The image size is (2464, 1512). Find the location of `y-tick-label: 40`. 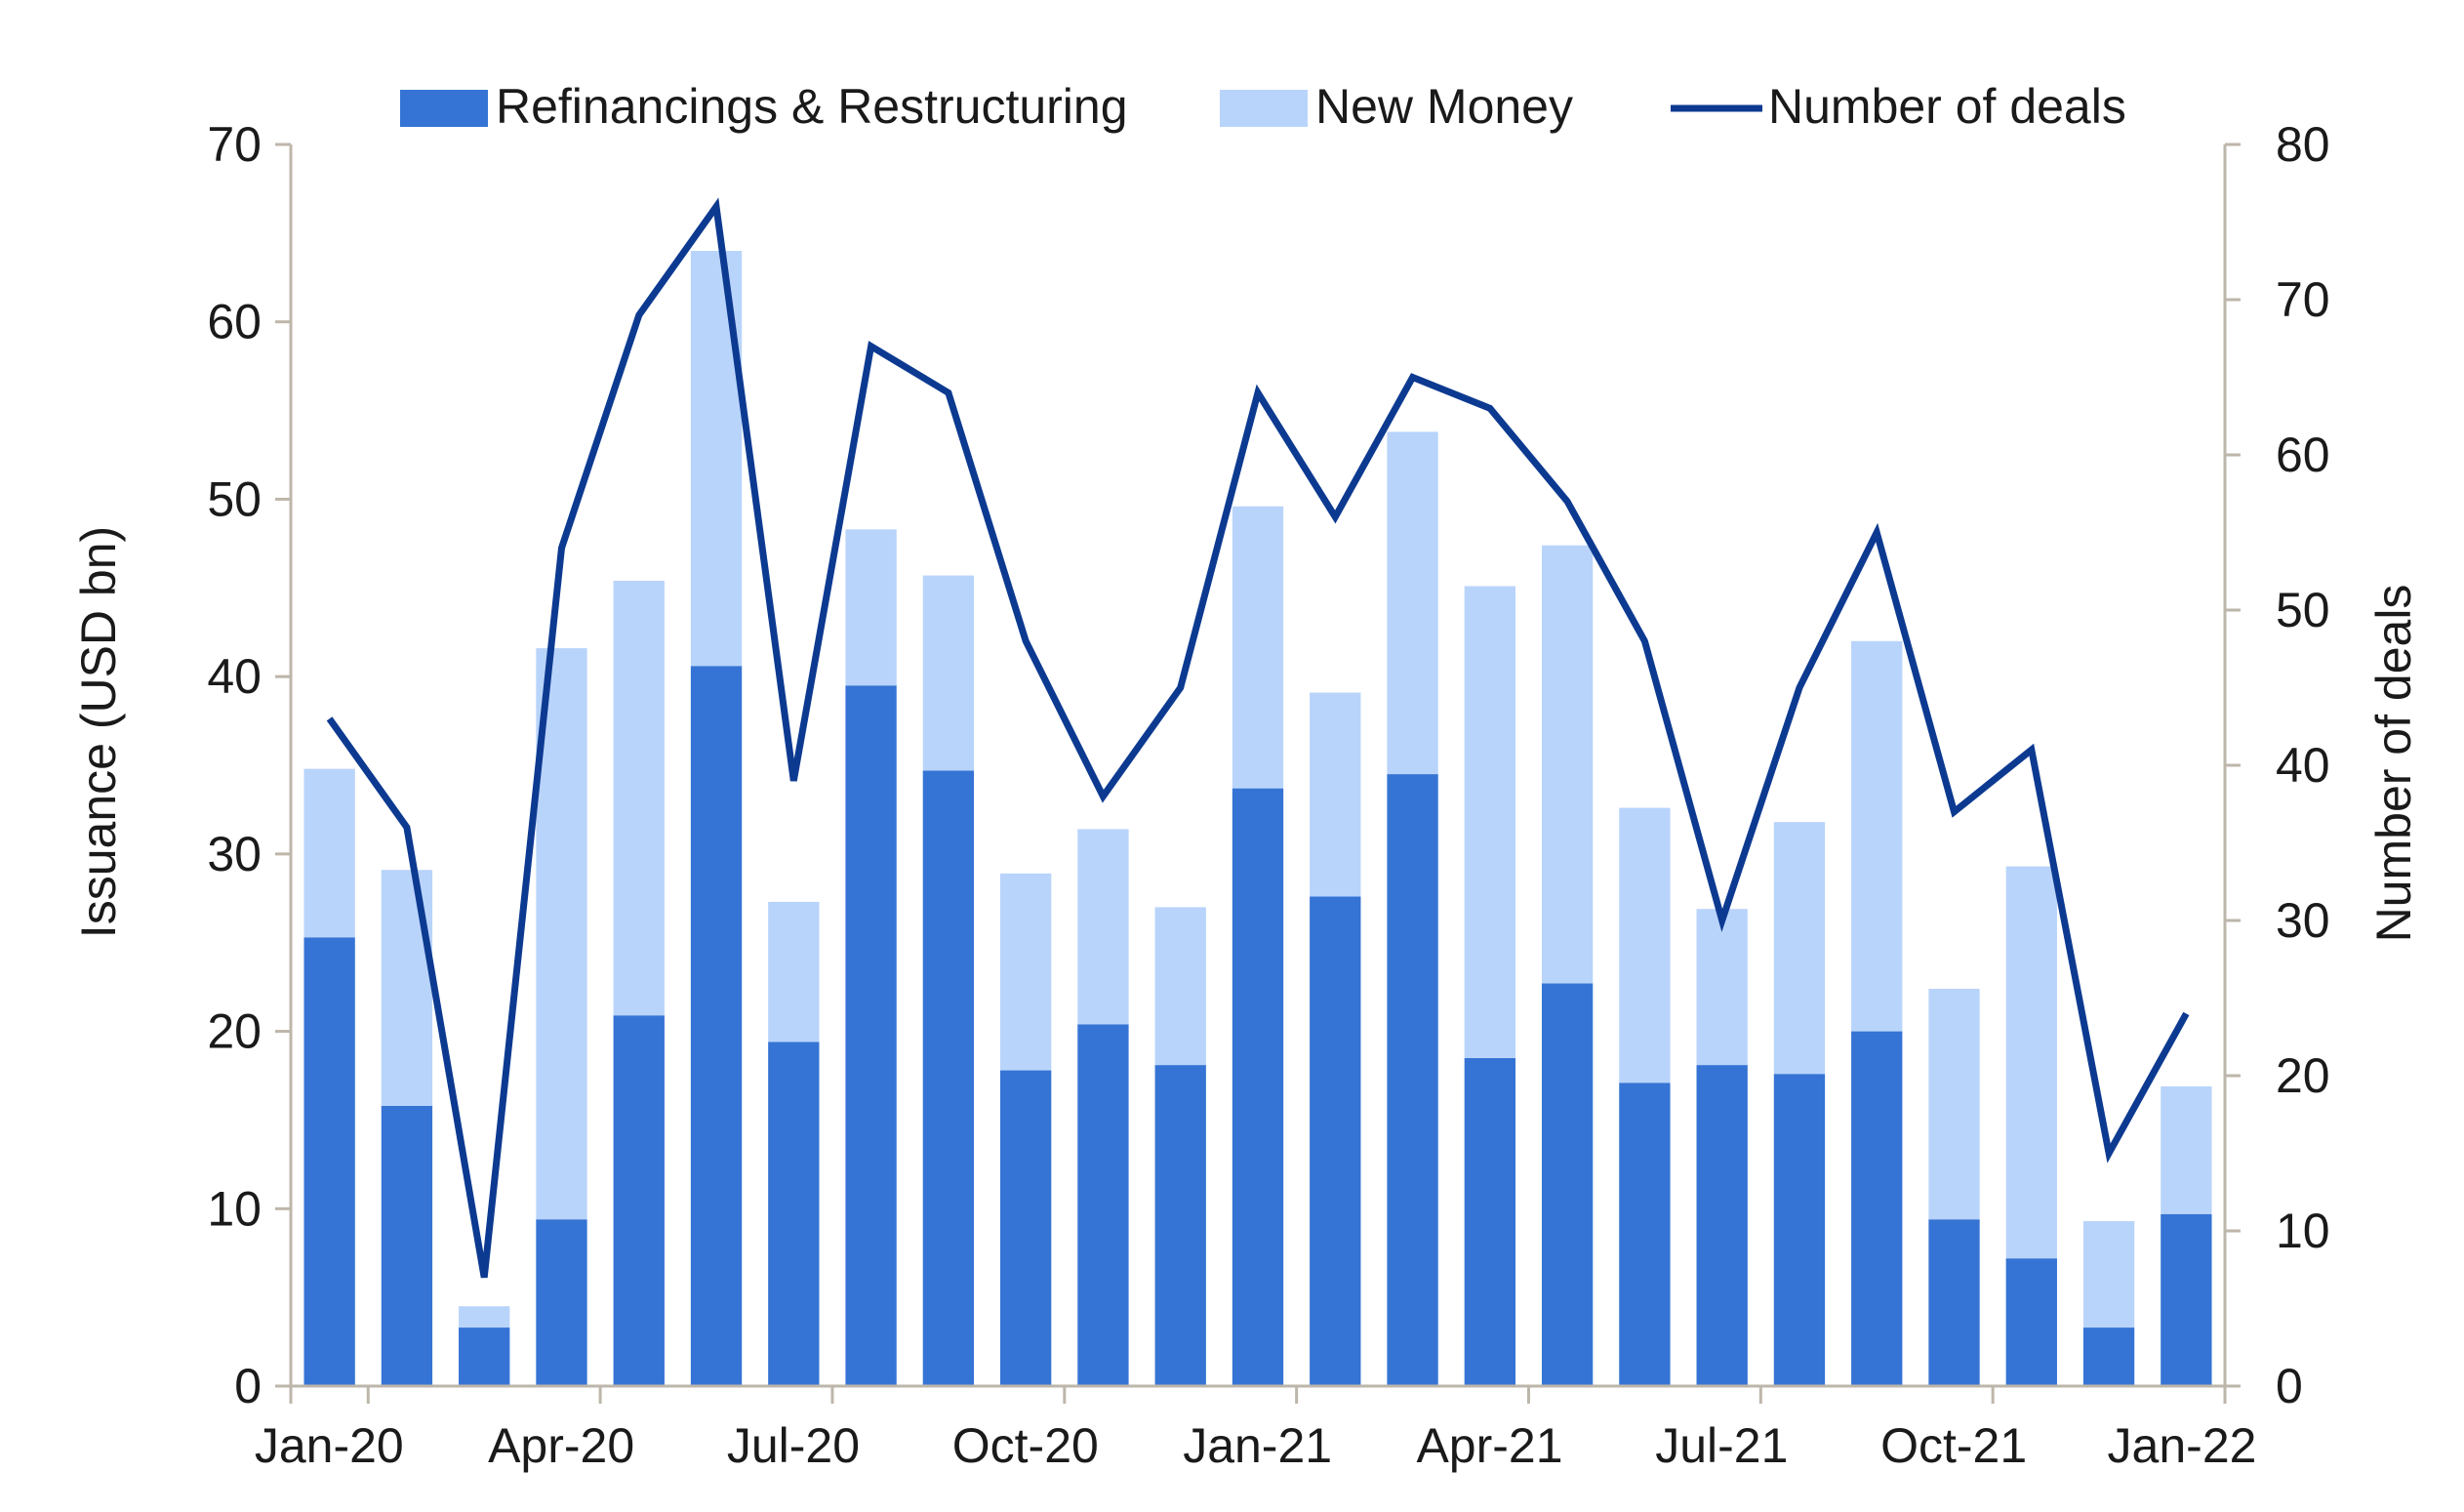

y-tick-label: 40 is located at coordinates (234, 676).